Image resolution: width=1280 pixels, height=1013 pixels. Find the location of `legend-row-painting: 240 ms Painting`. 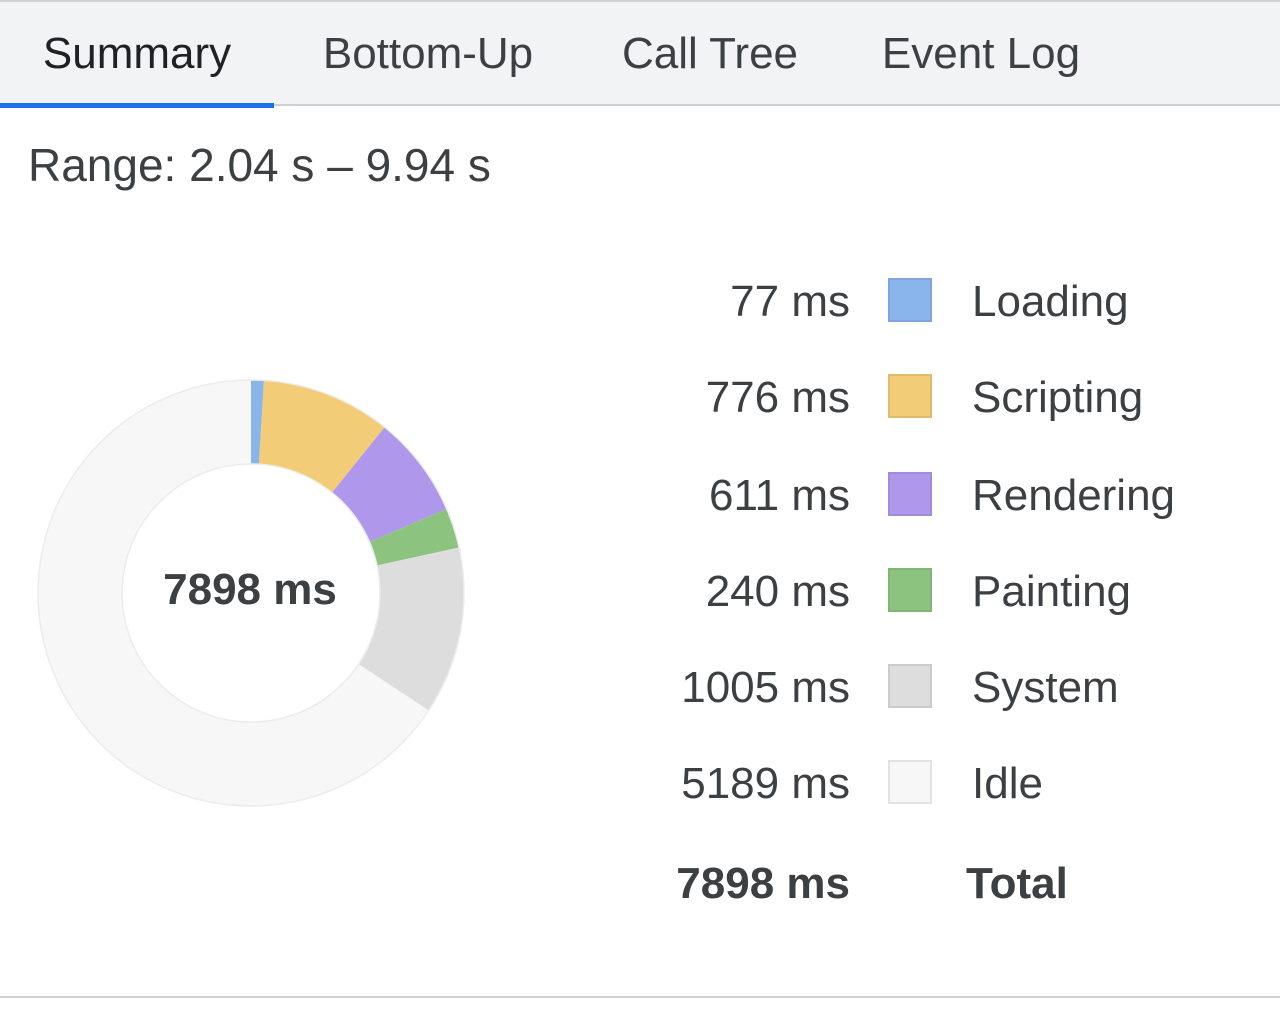

legend-row-painting: 240 ms Painting is located at coordinates (920, 592).